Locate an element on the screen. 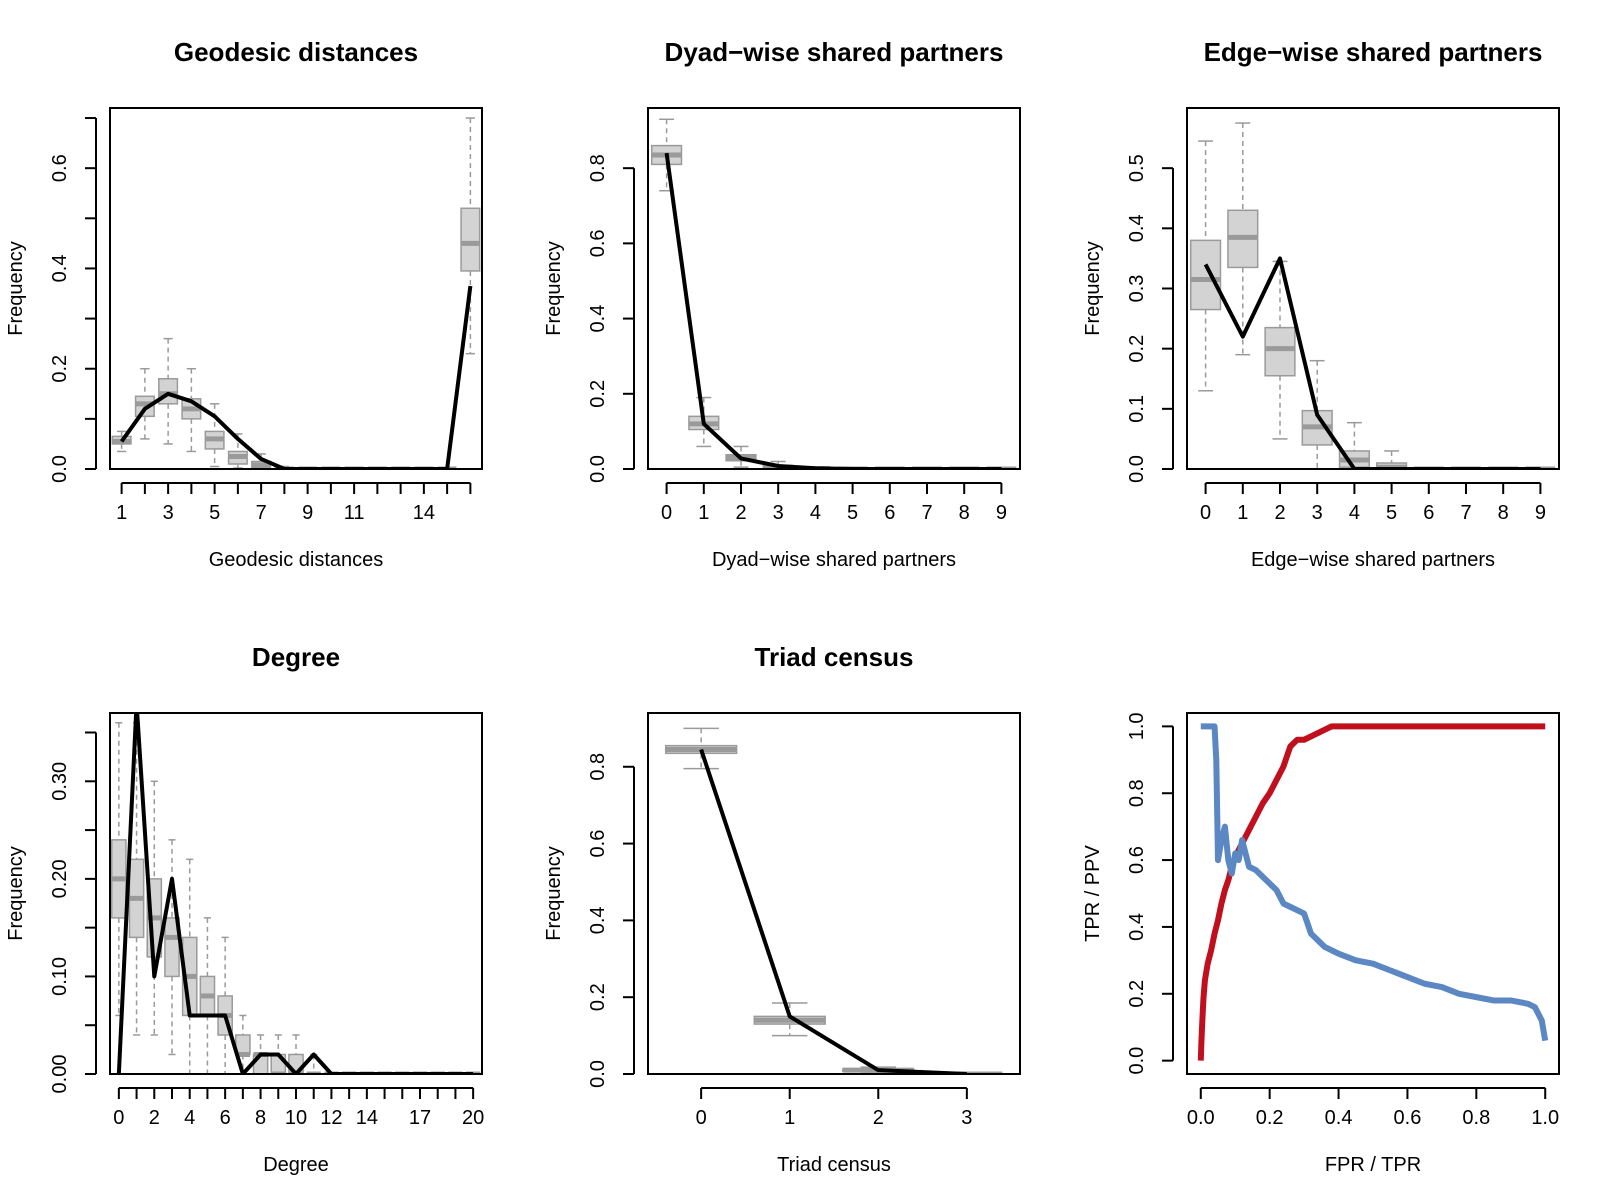  y-tick-label: 0.3 is located at coordinates (1137, 289).